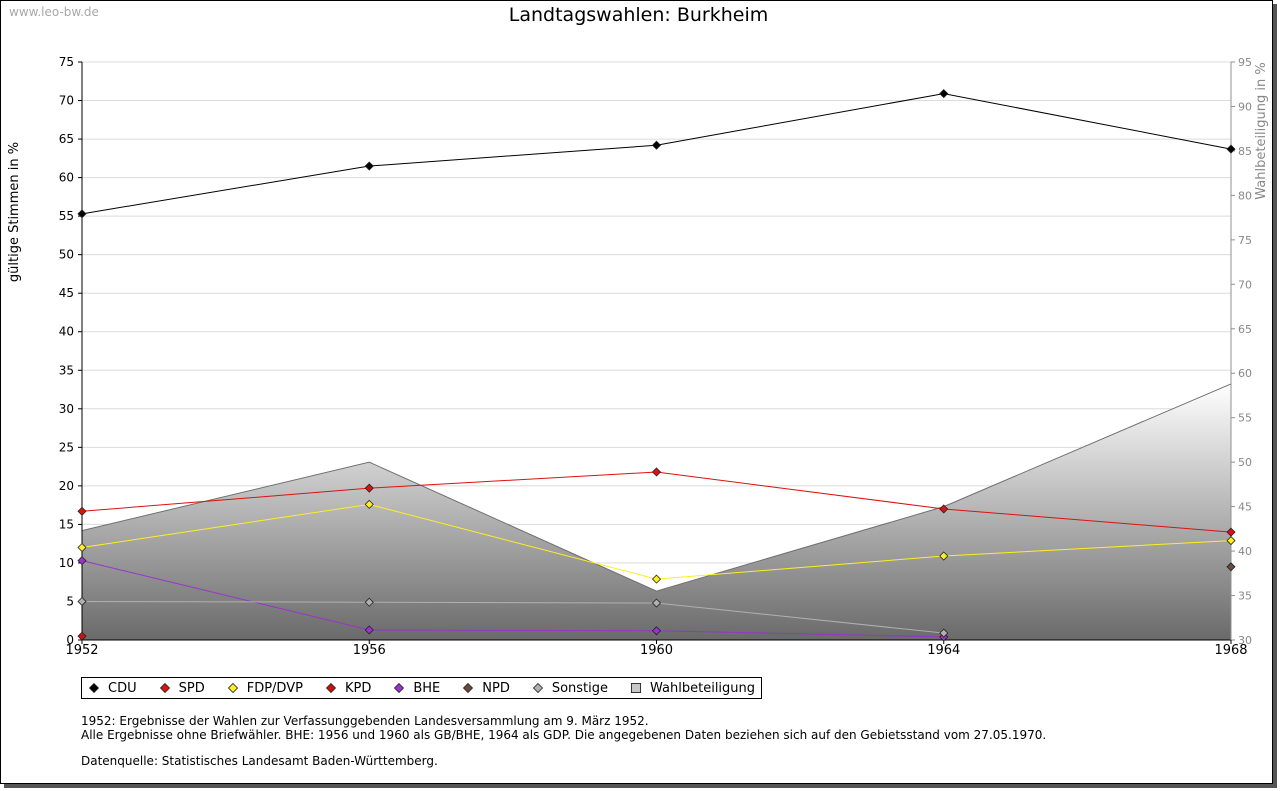  I want to click on legend-label-wahlbeteiligung: Wahlbeteiligung, so click(703, 688).